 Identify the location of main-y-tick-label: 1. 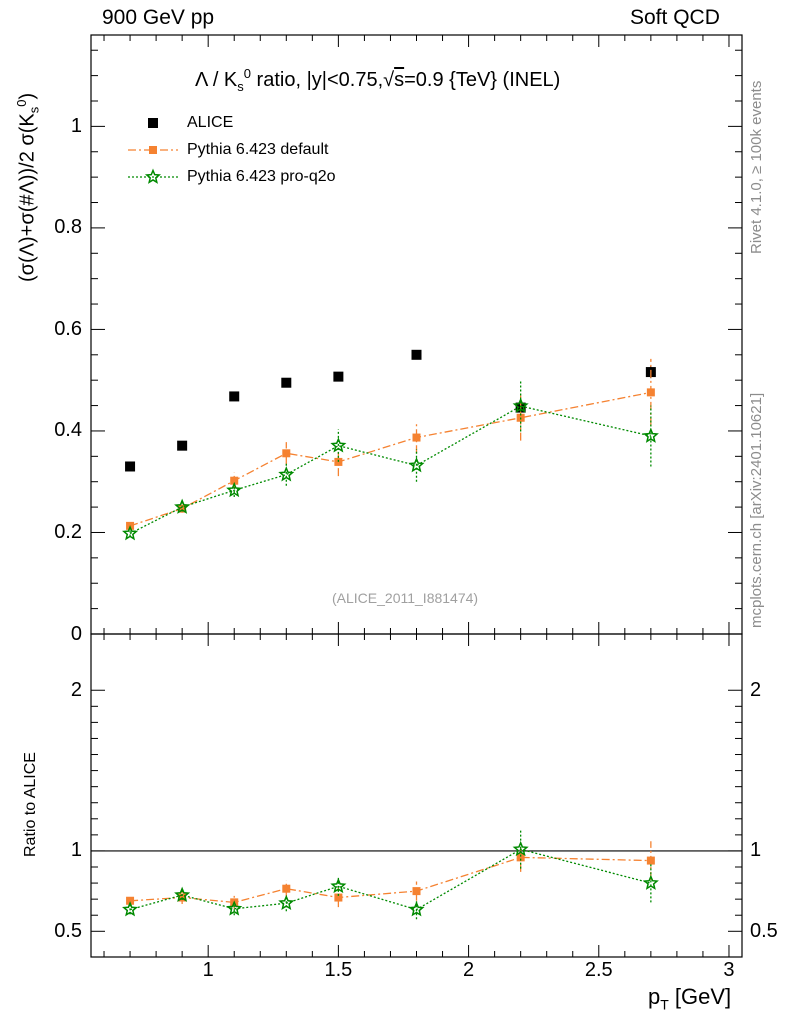
(76, 125).